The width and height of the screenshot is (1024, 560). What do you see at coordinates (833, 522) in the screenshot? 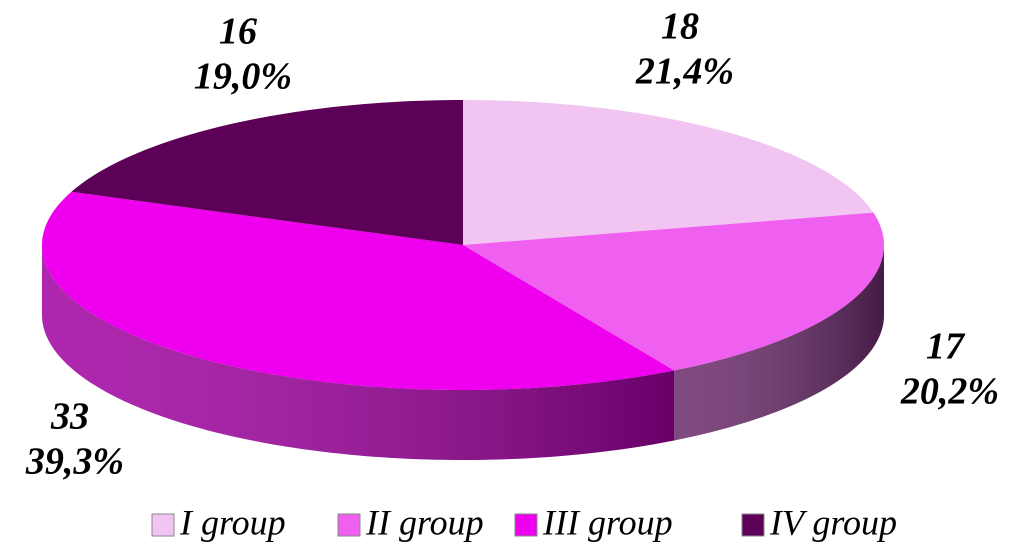
I see `legend-label: IV group` at bounding box center [833, 522].